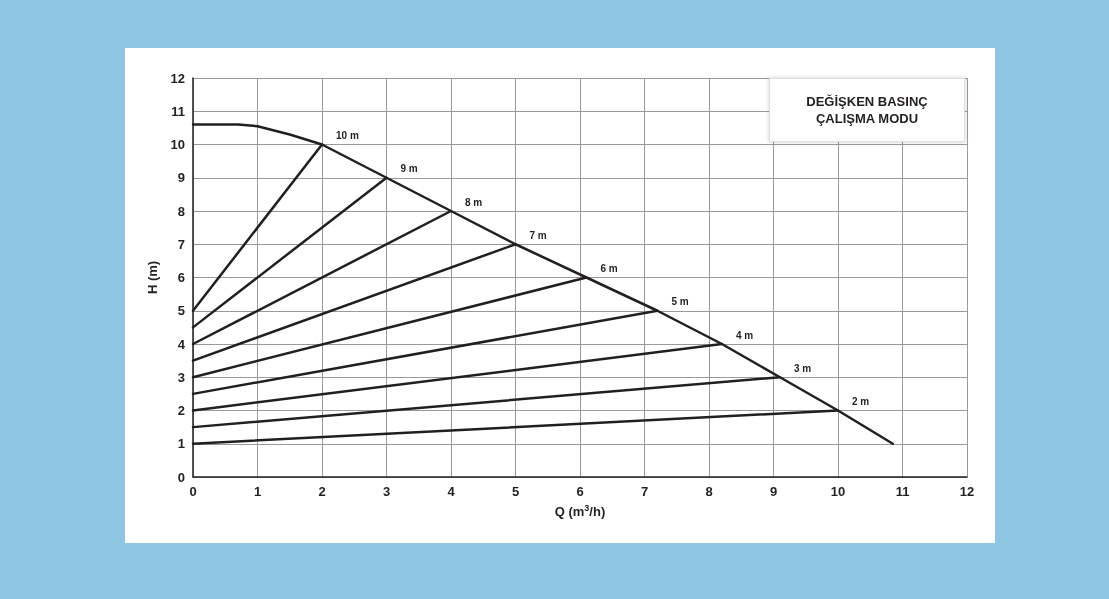 This screenshot has height=599, width=1109. I want to click on x-tick-label: 6, so click(580, 491).